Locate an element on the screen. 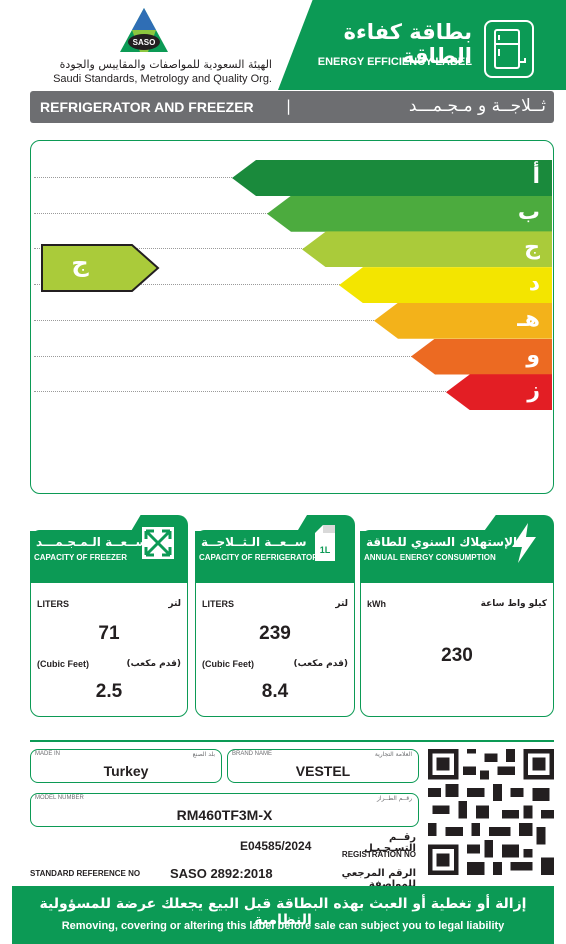 The height and width of the screenshot is (944, 566). fridge-icon is located at coordinates (510, 49).